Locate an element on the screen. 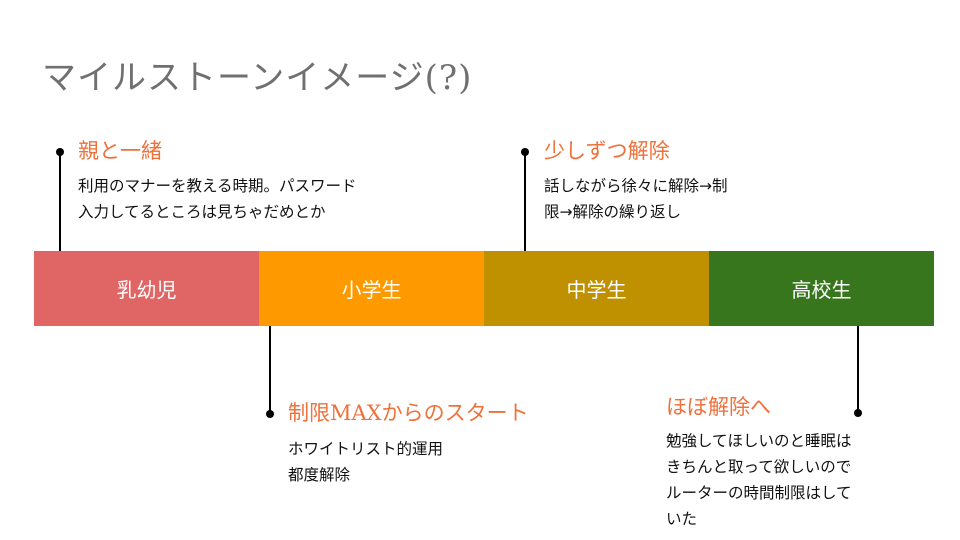 The width and height of the screenshot is (960, 540). milestone-description: ホワイトリスト的運用 都度解除 is located at coordinates (366, 462).